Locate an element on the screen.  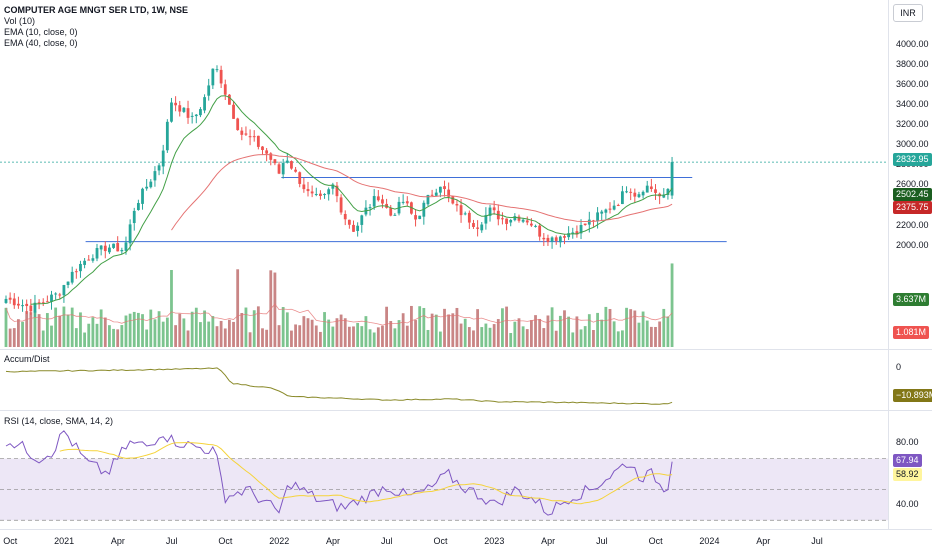
rsi-tick-label: 80.00 is located at coordinates (907, 442).